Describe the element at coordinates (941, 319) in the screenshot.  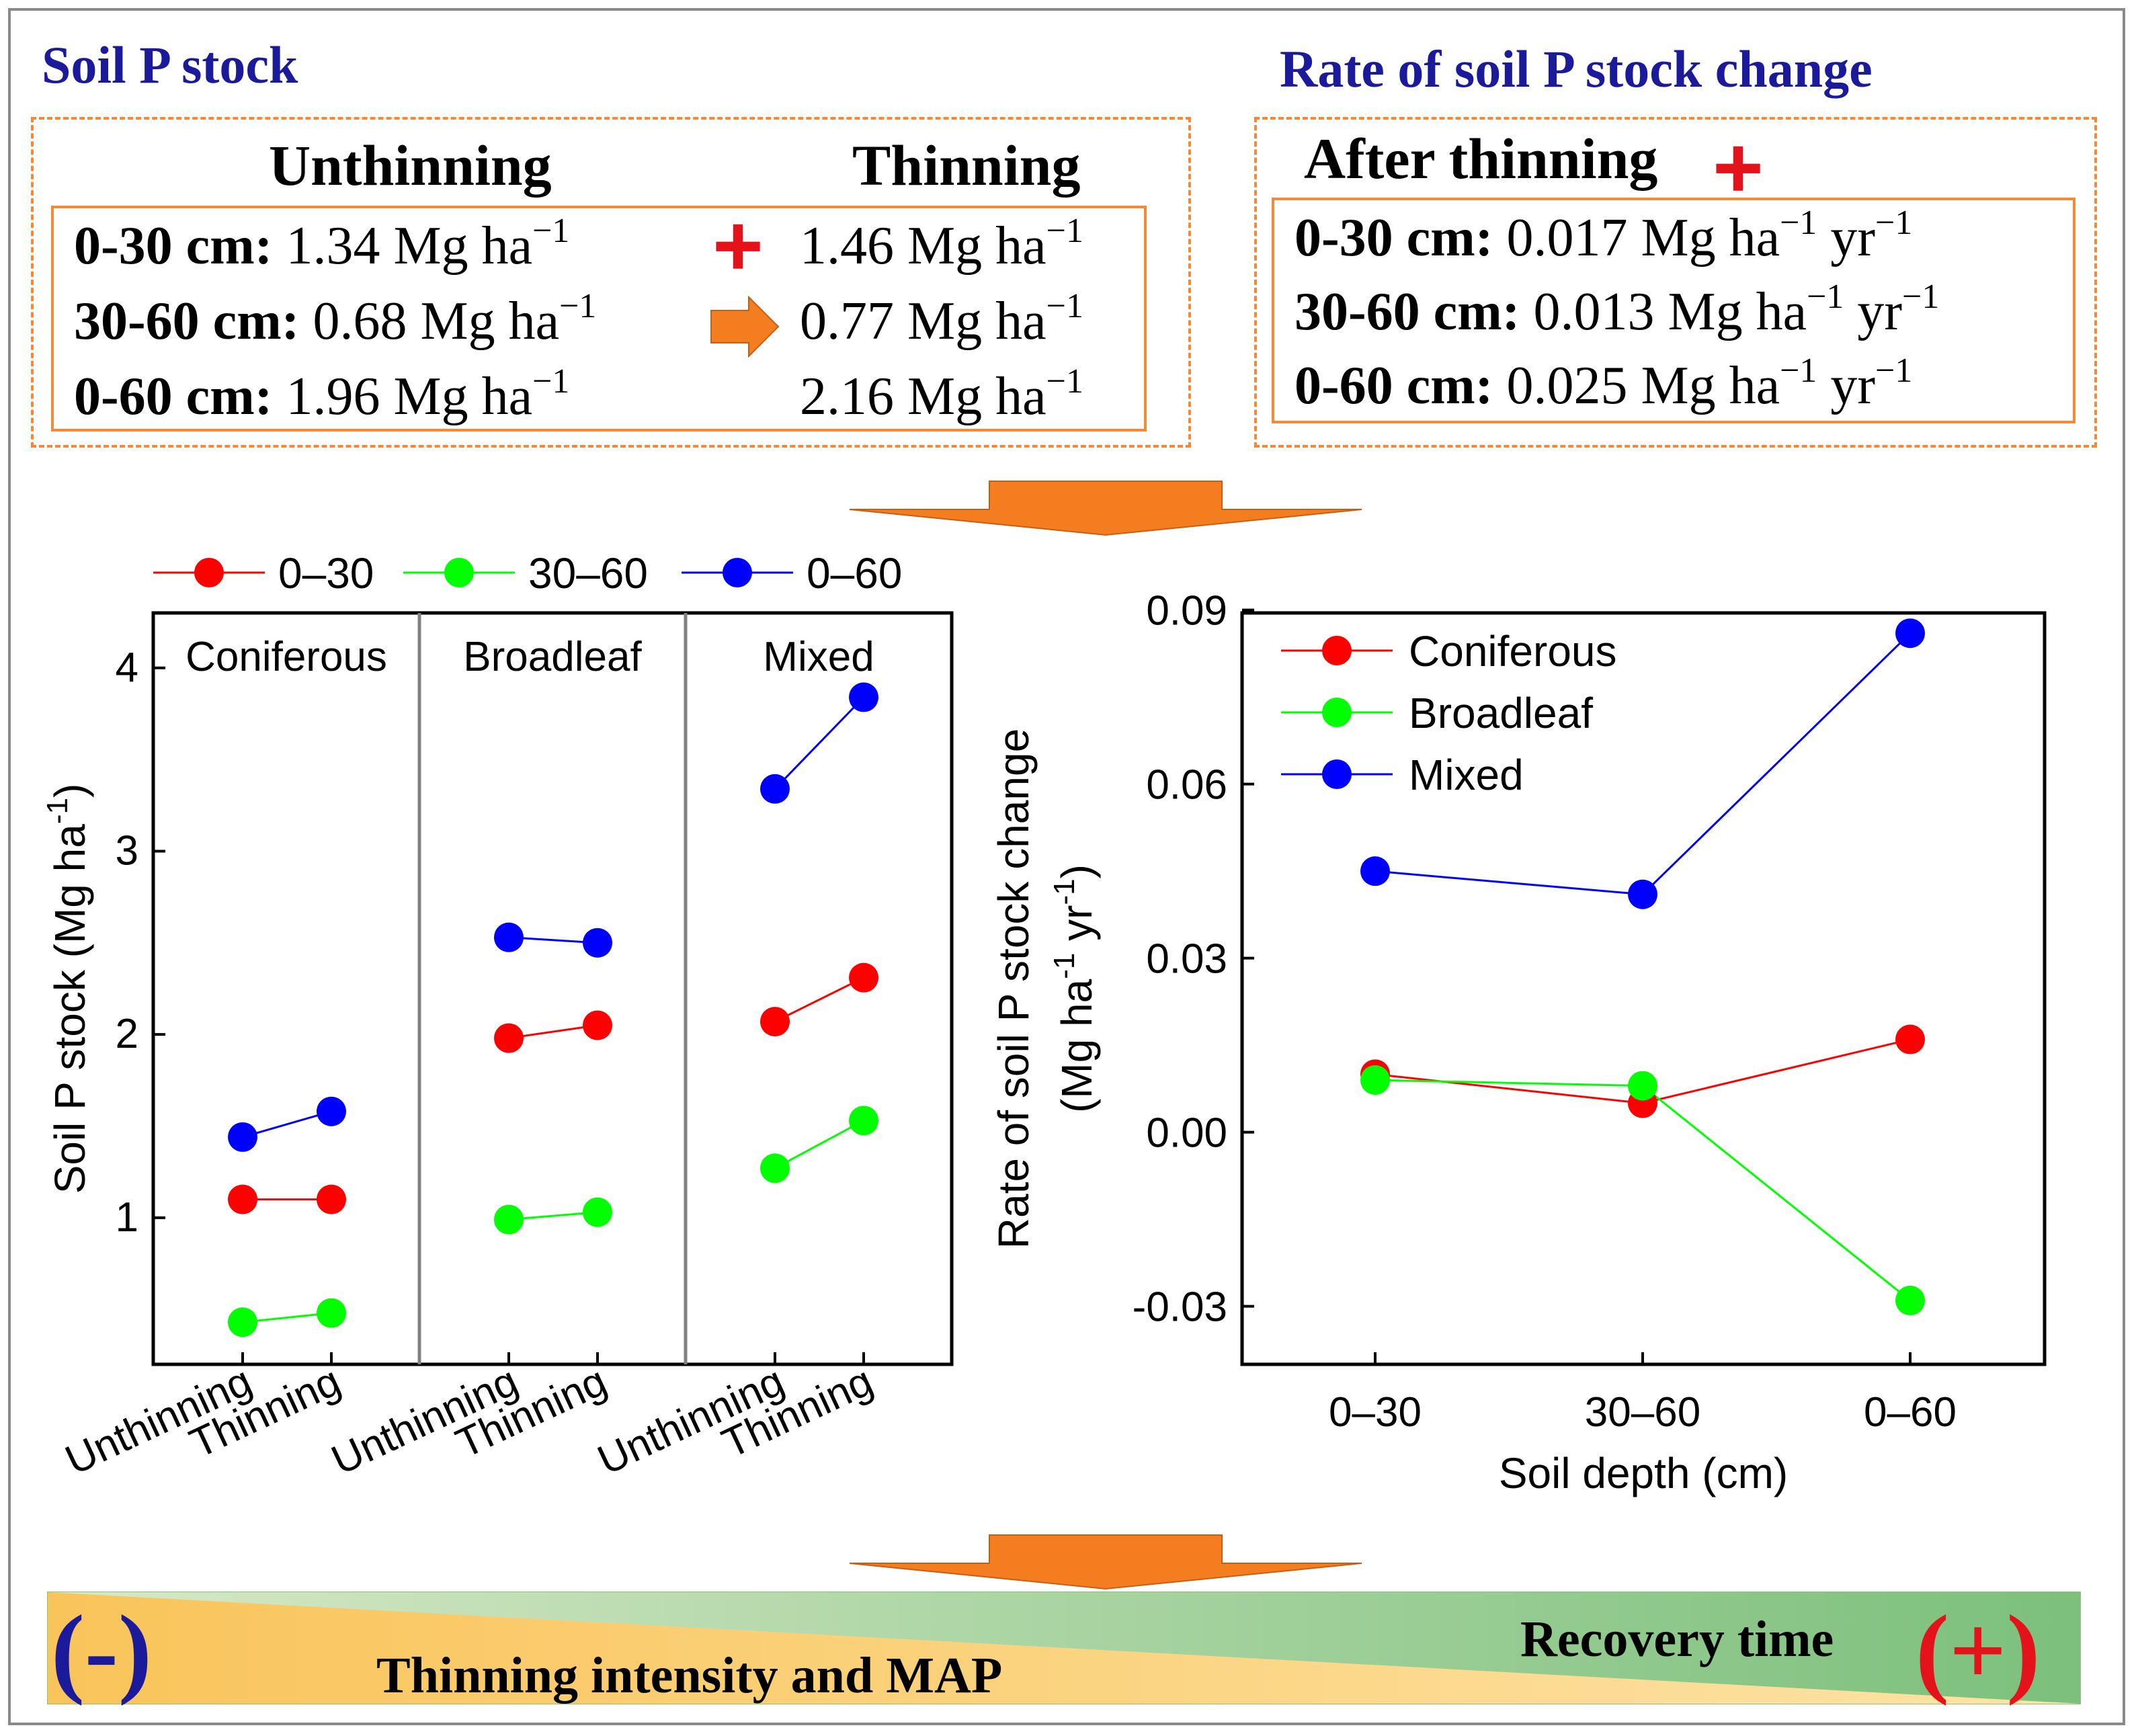
I see `thinning-value-30-60: 0.77 Mg ha−1` at that location.